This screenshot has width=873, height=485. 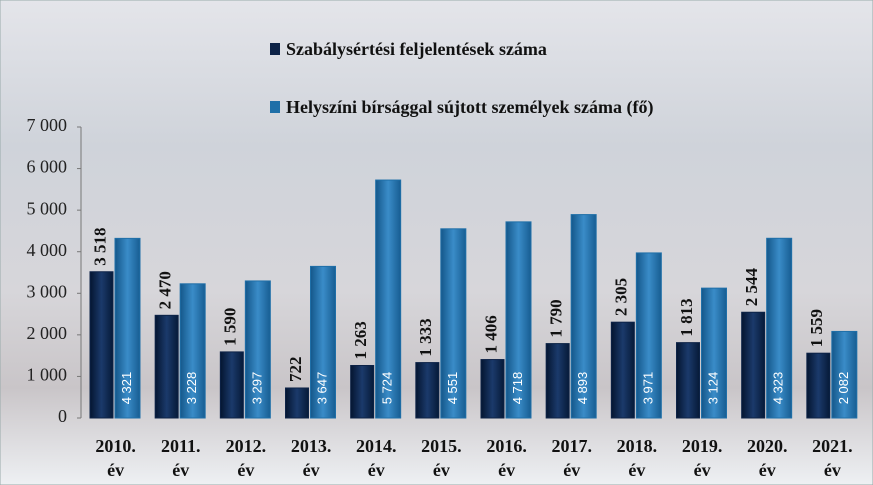 What do you see at coordinates (832, 458) in the screenshot?
I see `x-tick-label: 2021. év` at bounding box center [832, 458].